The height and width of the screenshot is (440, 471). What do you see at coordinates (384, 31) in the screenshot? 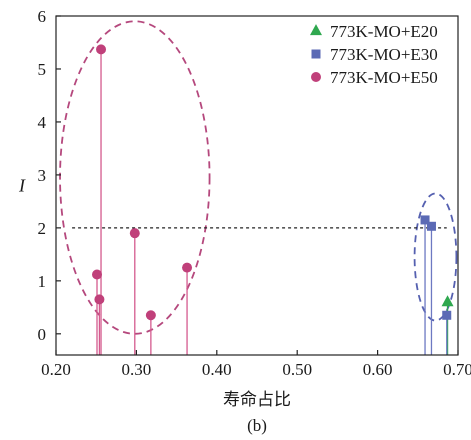
I see `legend-label-0: 773K-MO+E20` at bounding box center [384, 31].